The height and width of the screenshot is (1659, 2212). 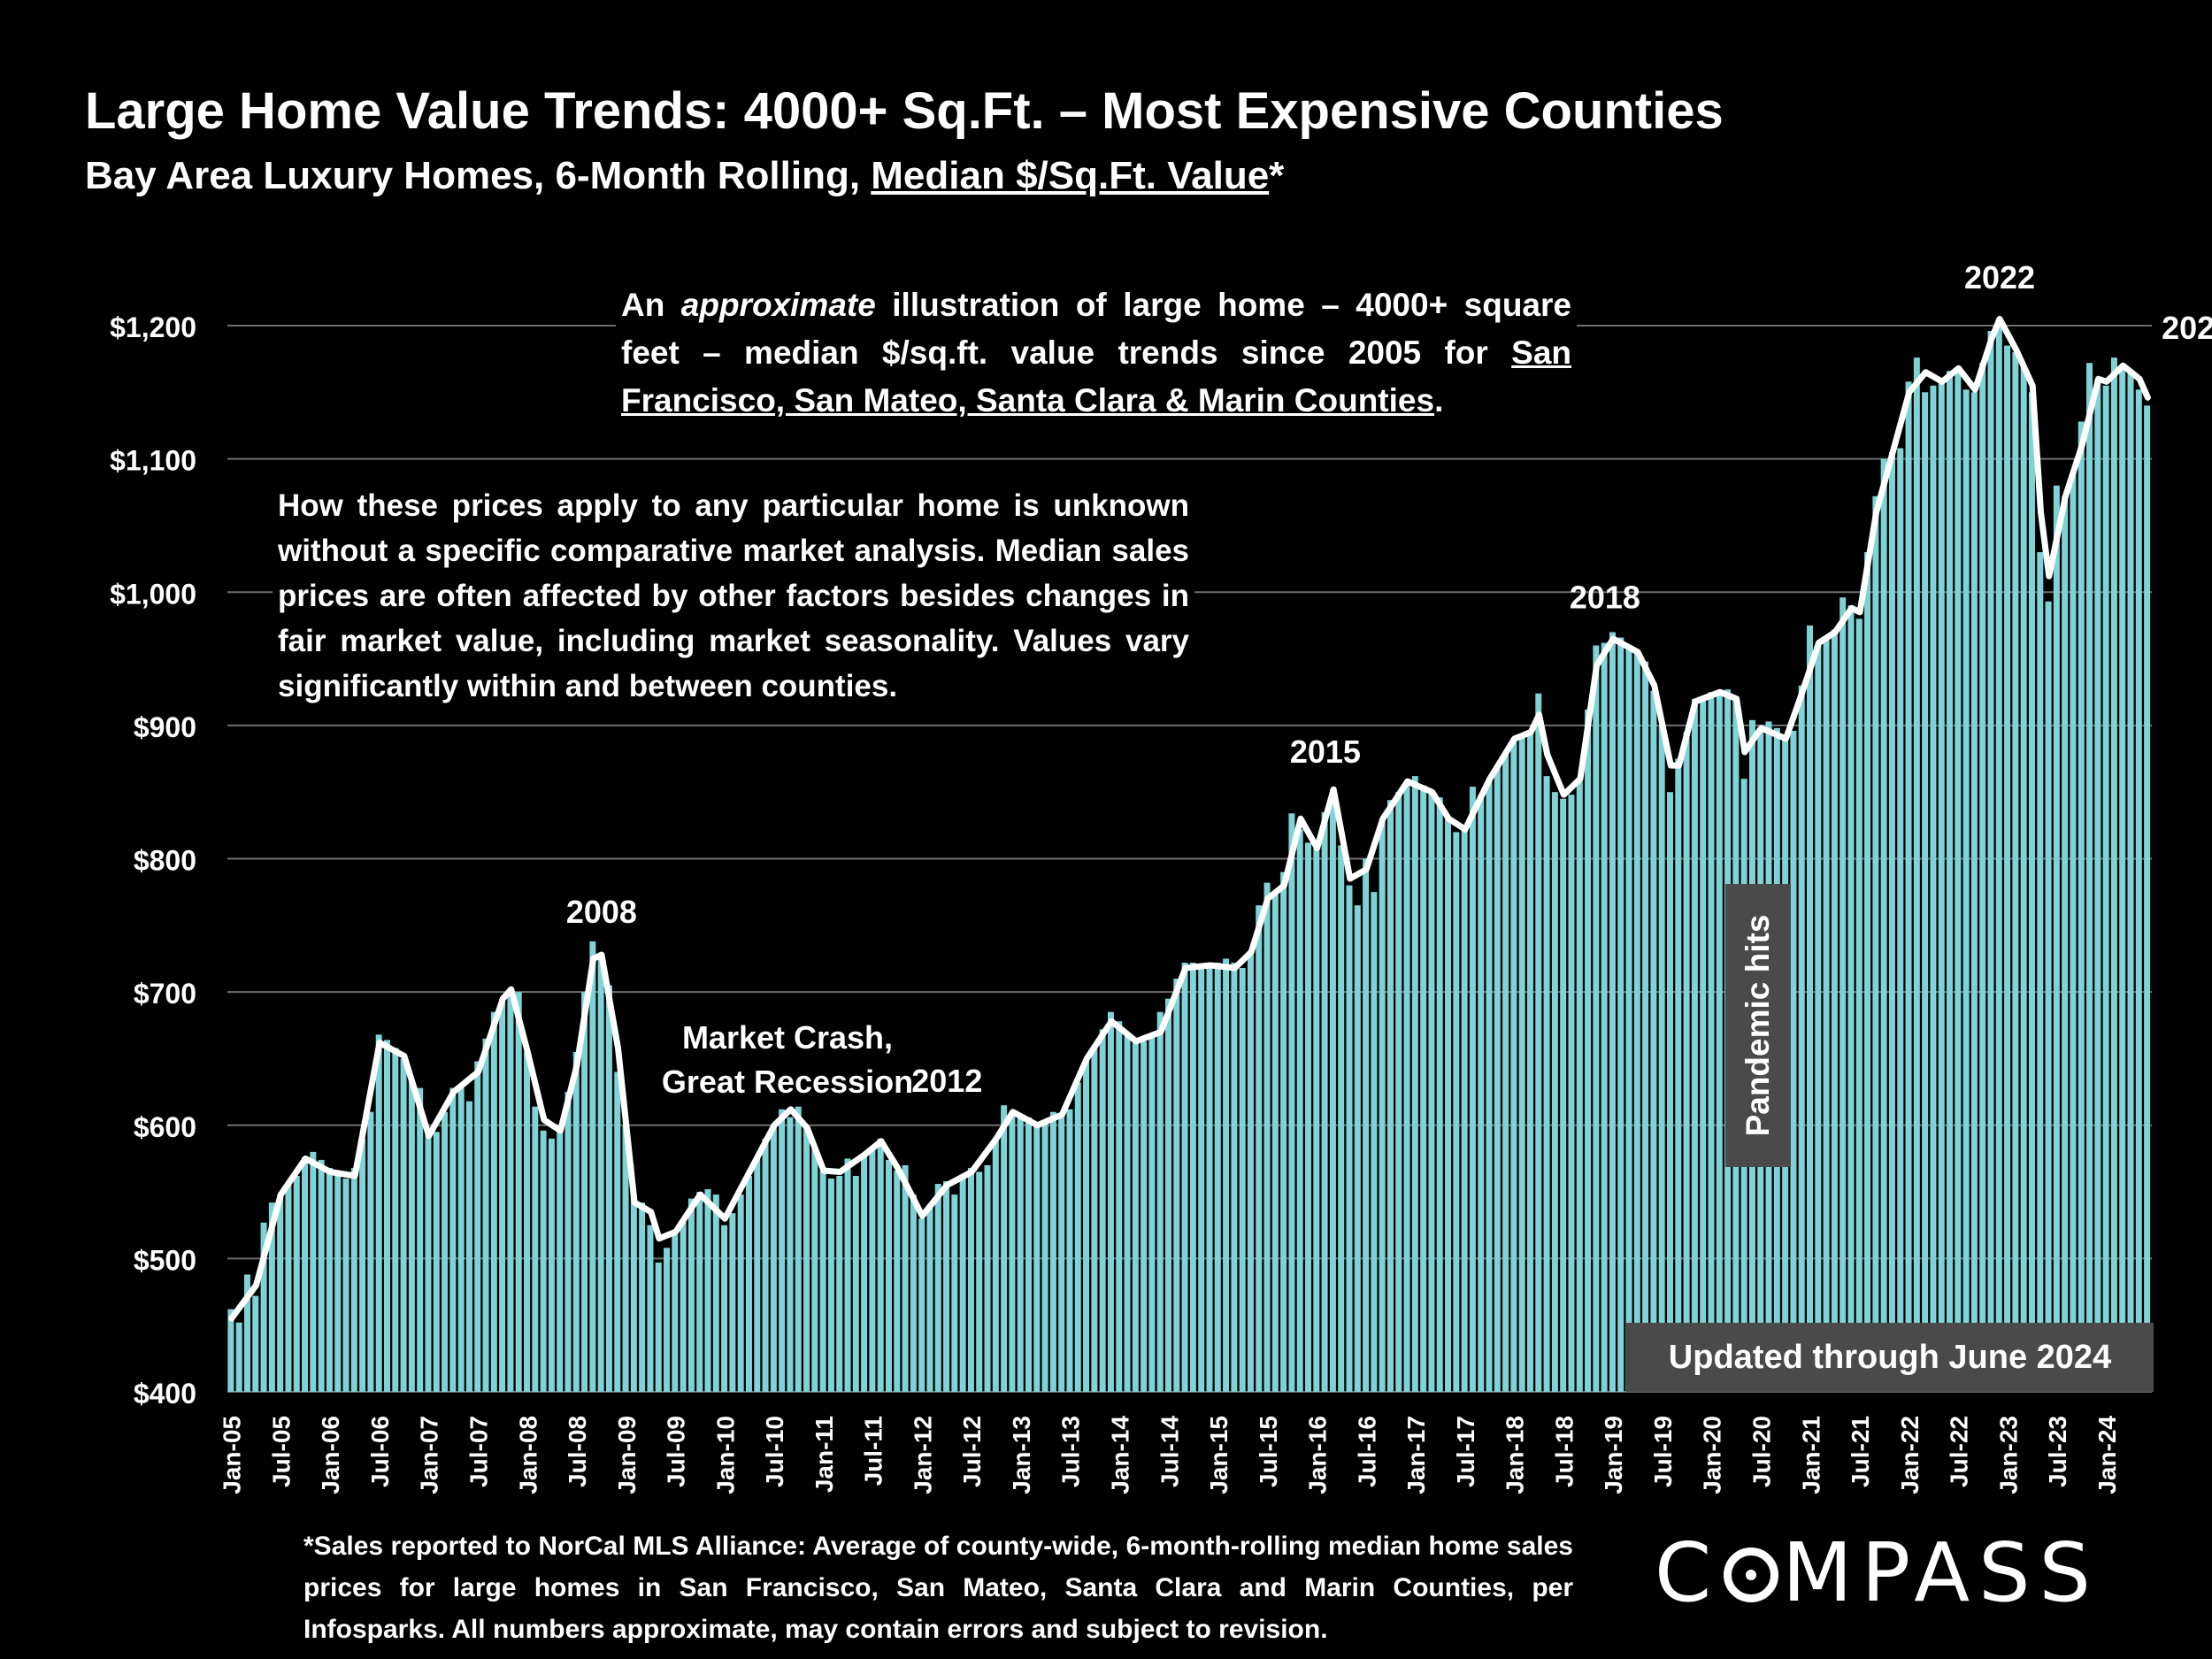 What do you see at coordinates (165, 1260) in the screenshot?
I see `y-tick-label: $500` at bounding box center [165, 1260].